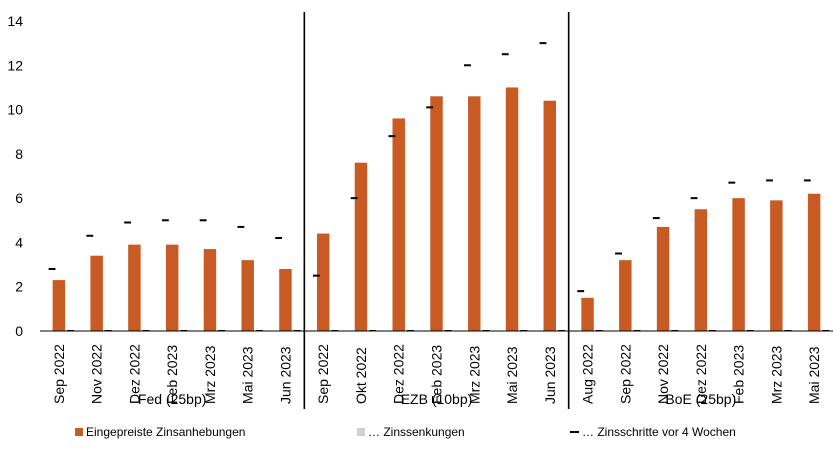 The height and width of the screenshot is (468, 833). What do you see at coordinates (588, 374) in the screenshot?
I see `x-tick-label: Aug 2022` at bounding box center [588, 374].